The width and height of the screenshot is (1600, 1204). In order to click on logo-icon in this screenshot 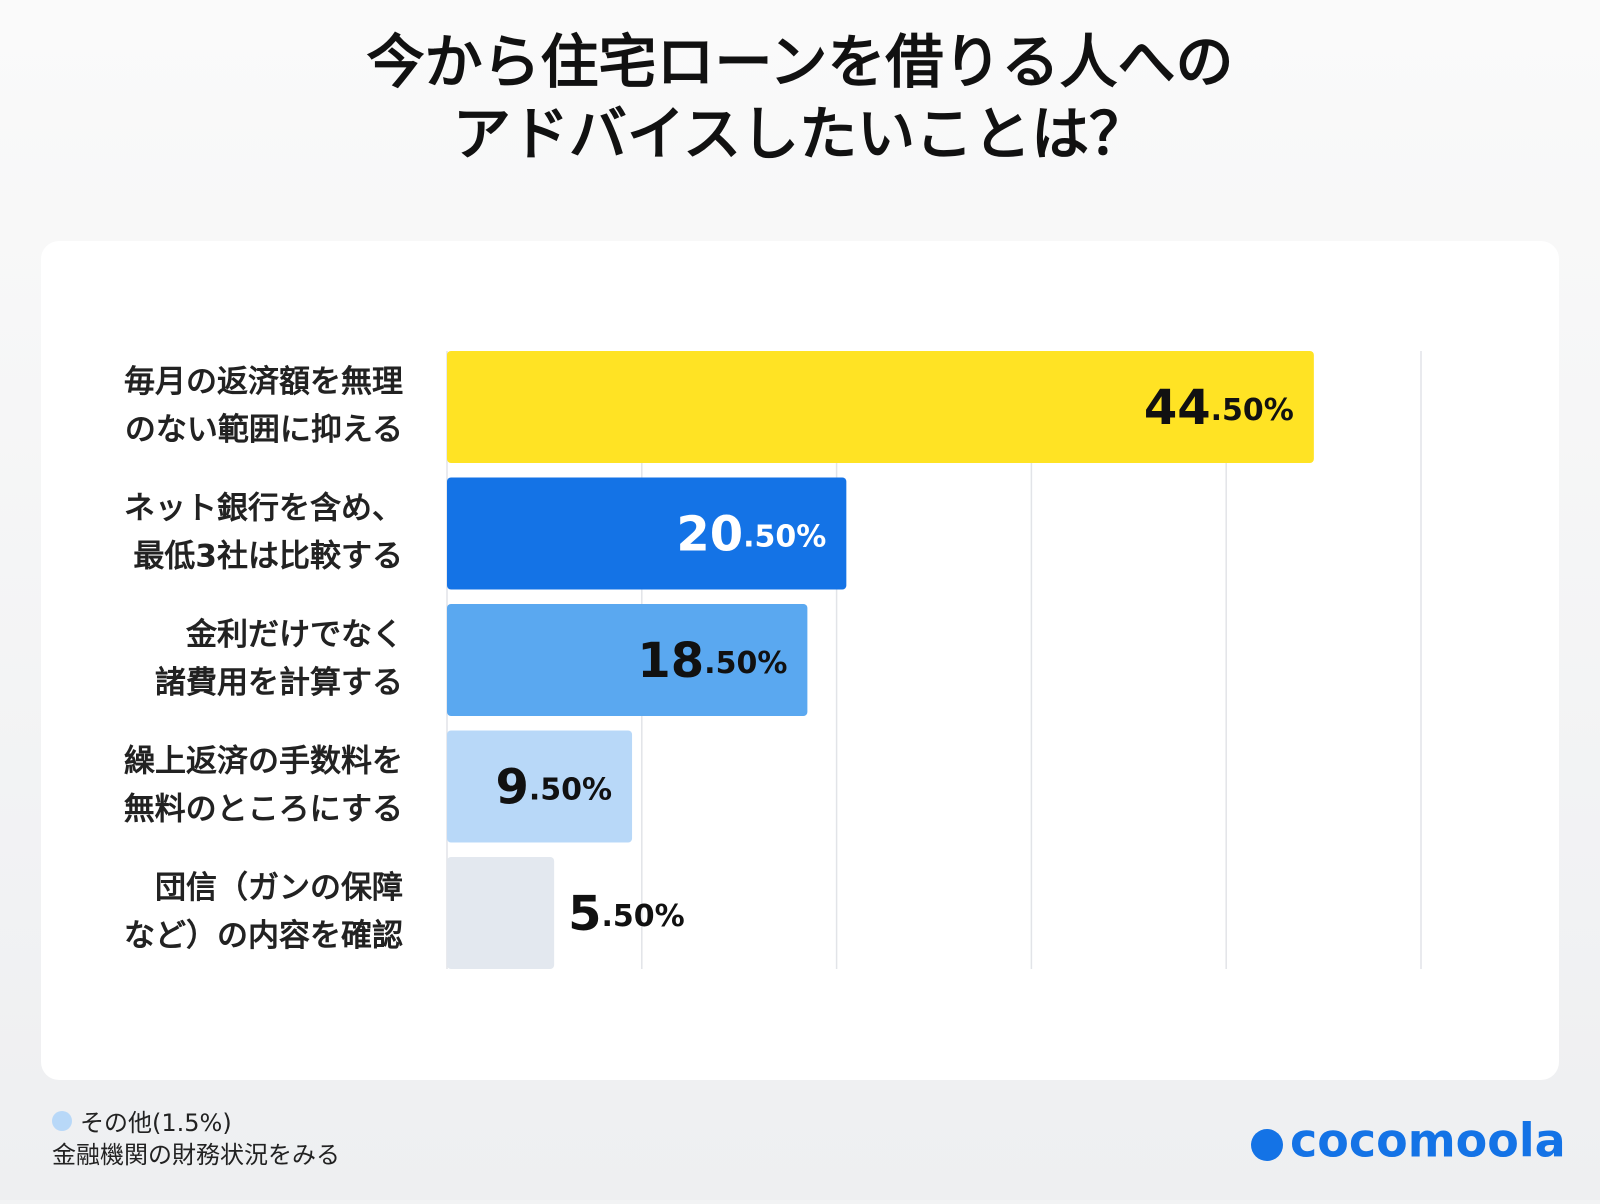, I will do `click(1267, 1145)`.